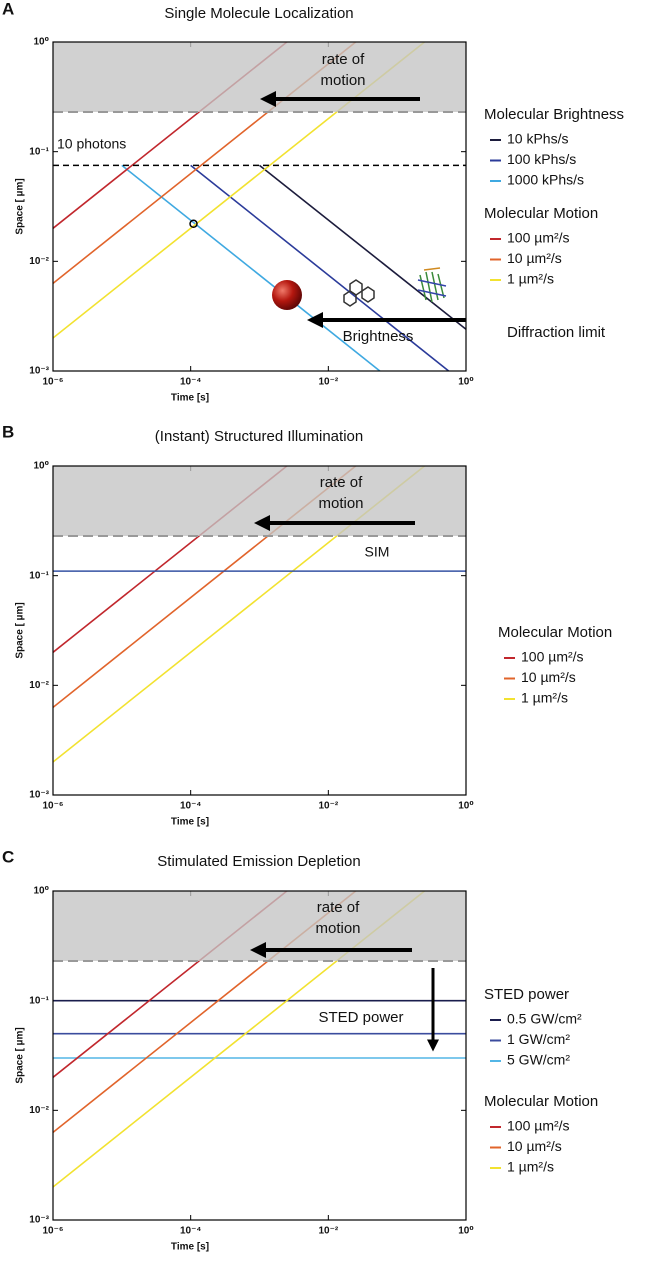 This screenshot has width=660, height=1262. I want to click on legend-title: Molecular Brightness, so click(554, 114).